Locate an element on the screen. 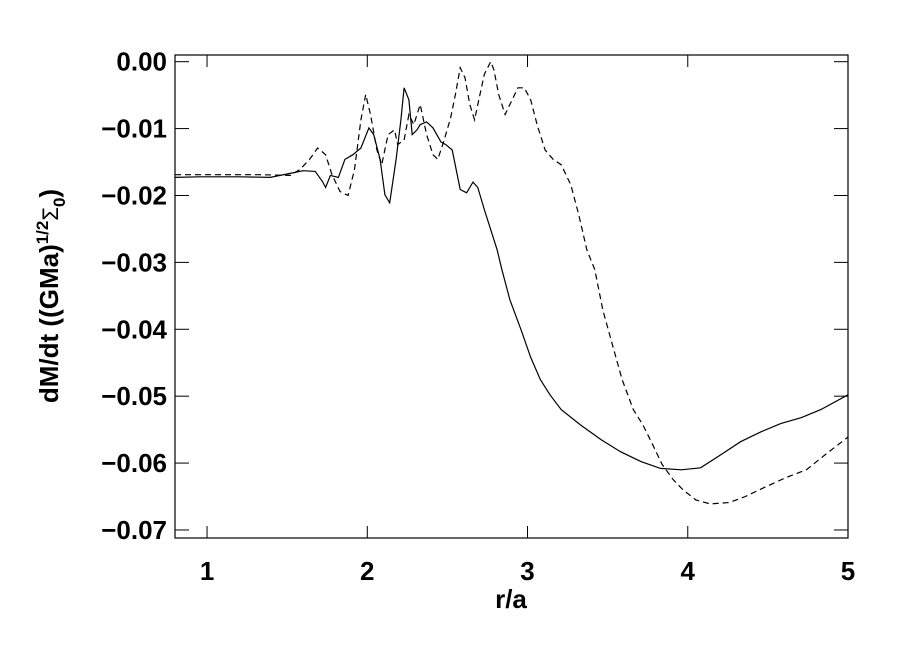  x-tick-label: 2 is located at coordinates (367, 571).